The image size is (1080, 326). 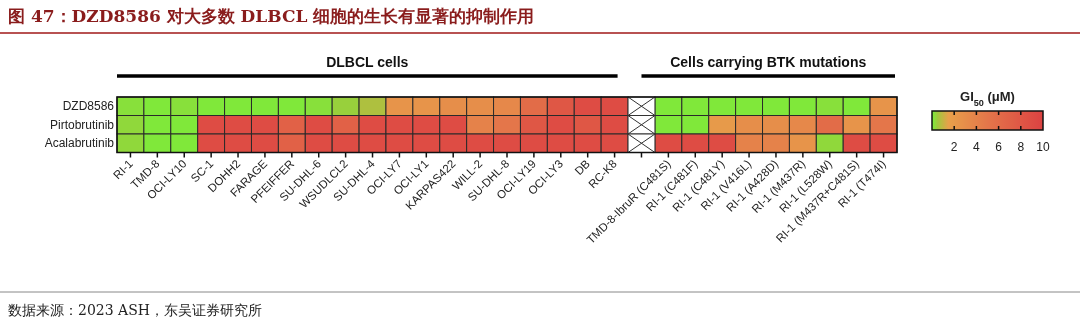 What do you see at coordinates (367, 62) in the screenshot?
I see `text: DLBCL cells` at bounding box center [367, 62].